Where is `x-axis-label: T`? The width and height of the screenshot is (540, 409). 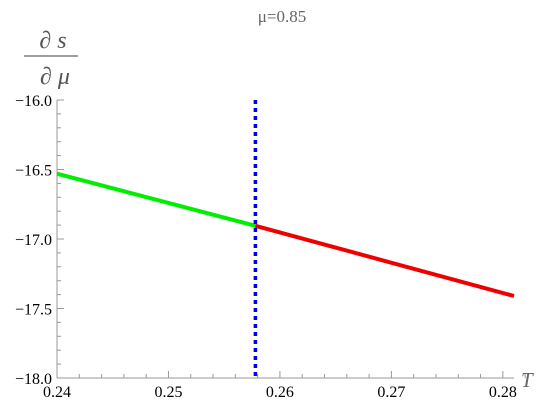 x-axis-label: T is located at coordinates (527, 380).